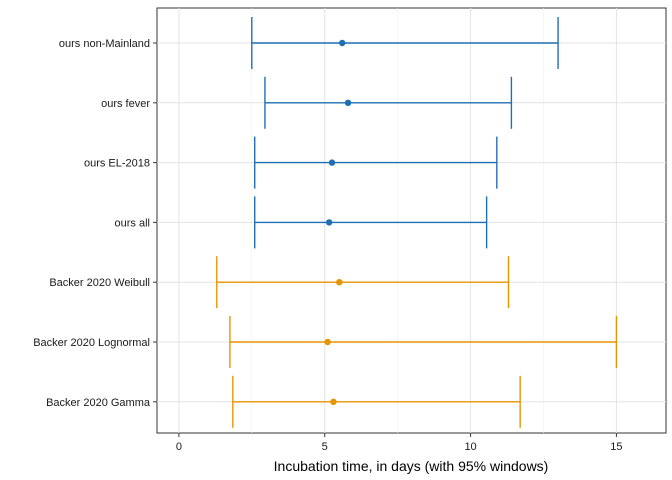 The width and height of the screenshot is (672, 480). What do you see at coordinates (91, 343) in the screenshot?
I see `y-tick-label: Backer 2020 Lognormal` at bounding box center [91, 343].